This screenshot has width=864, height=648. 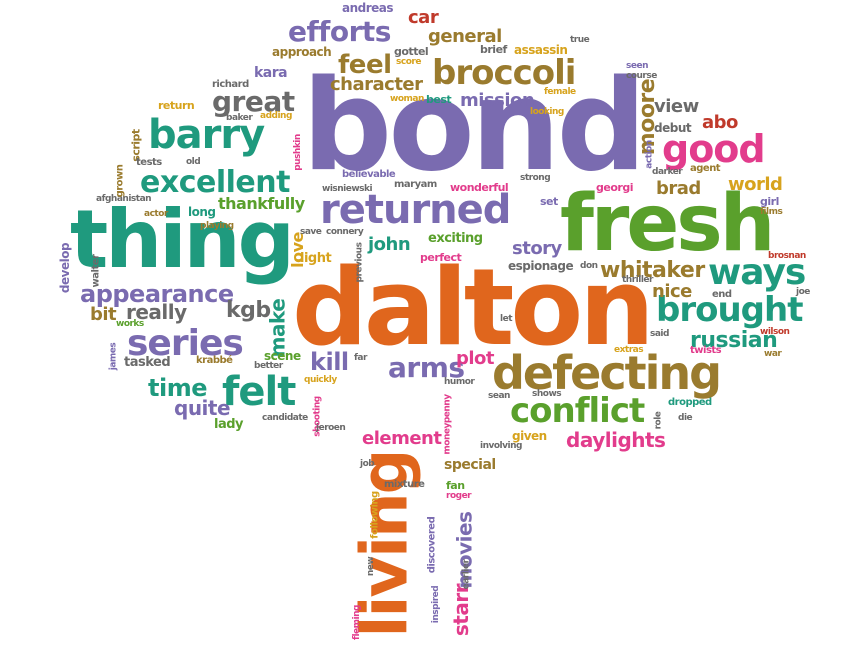 I want to click on word-world: world, so click(x=755, y=184).